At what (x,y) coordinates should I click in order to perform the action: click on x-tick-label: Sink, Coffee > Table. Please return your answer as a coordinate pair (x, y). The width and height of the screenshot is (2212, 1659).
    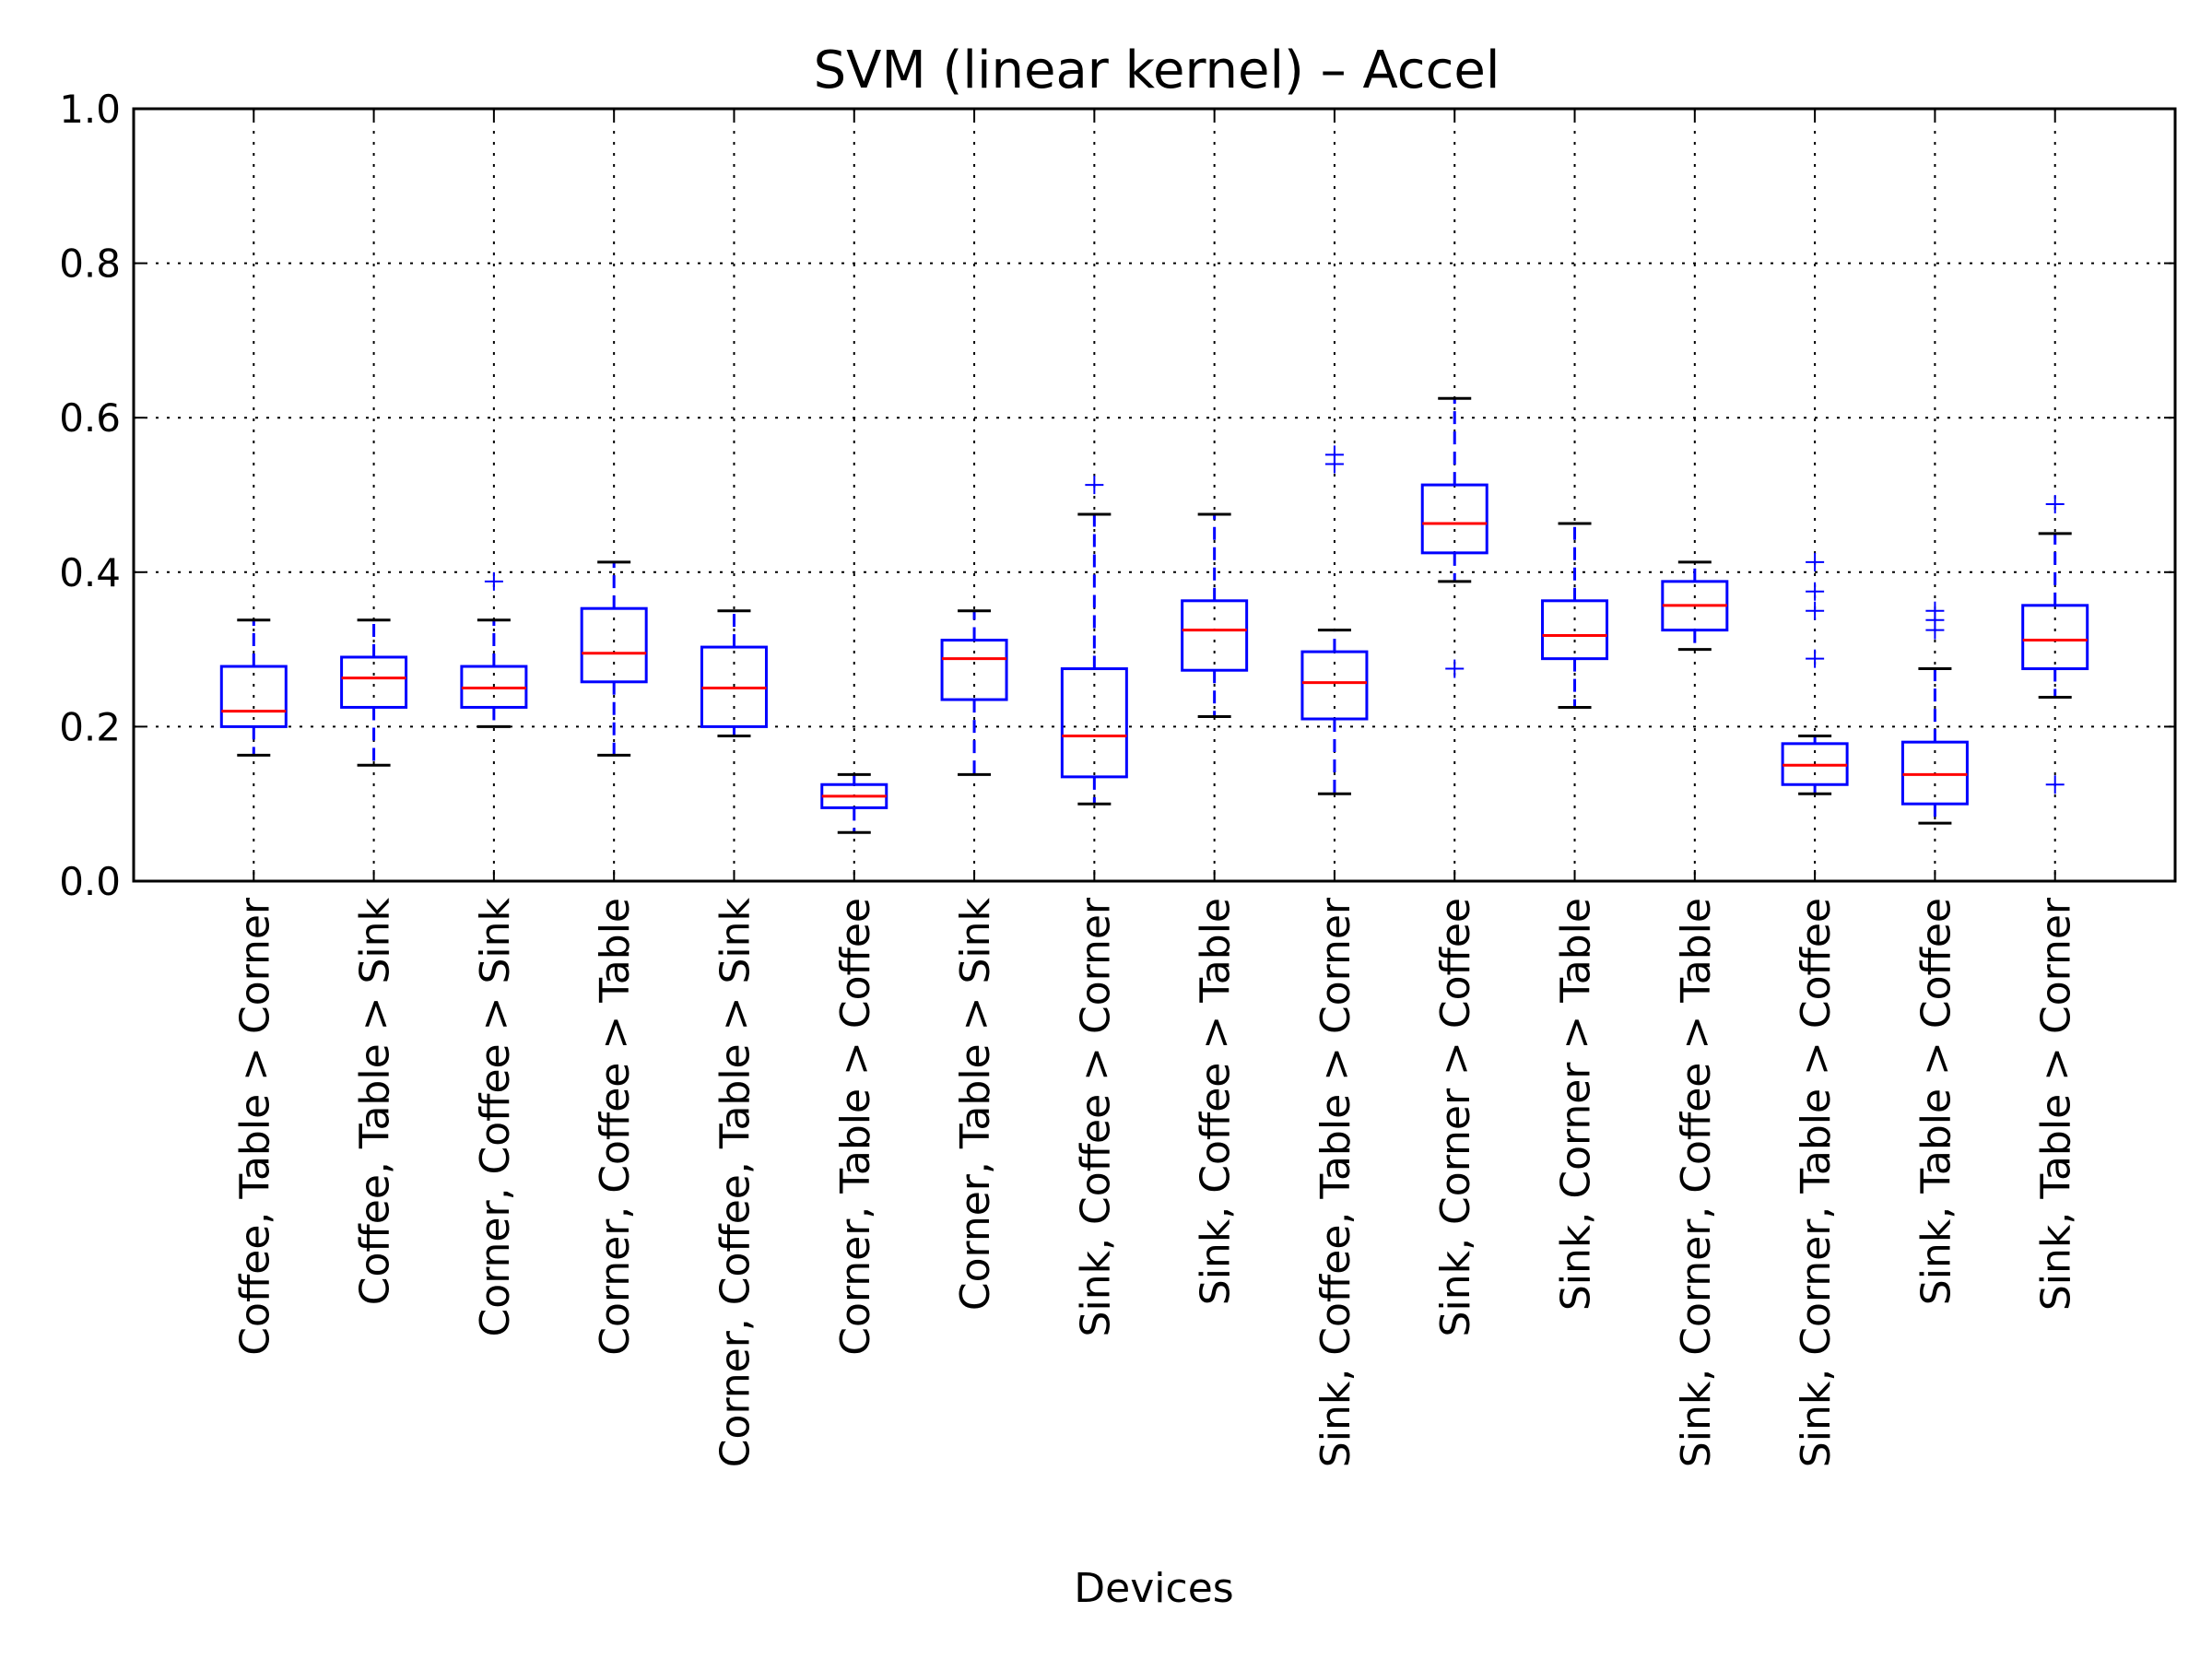
    Looking at the image, I should click on (1216, 1101).